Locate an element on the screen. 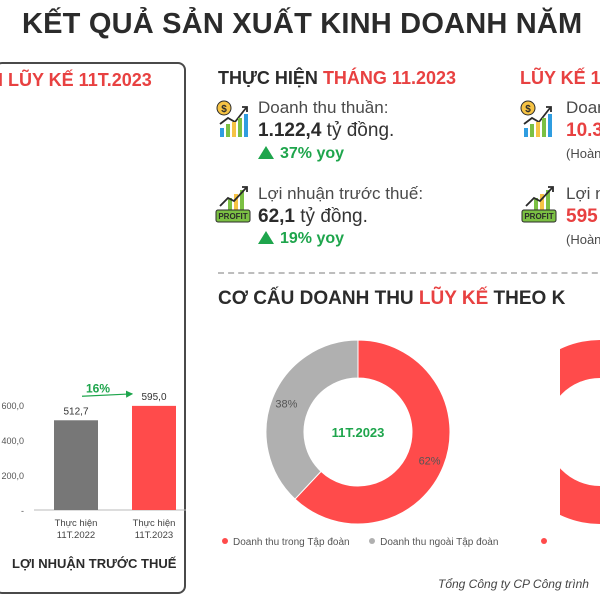  monthly-profit-value: 62,1 tỷ đồng. is located at coordinates (313, 217).